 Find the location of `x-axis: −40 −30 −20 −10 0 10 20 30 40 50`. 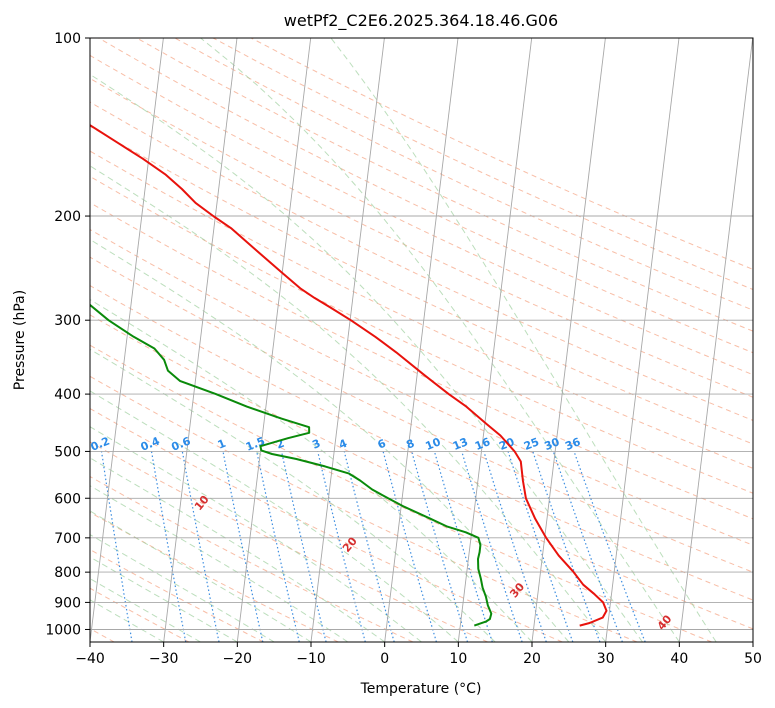

x-axis: −40 −30 −20 −10 0 10 20 30 40 50 is located at coordinates (418, 654).